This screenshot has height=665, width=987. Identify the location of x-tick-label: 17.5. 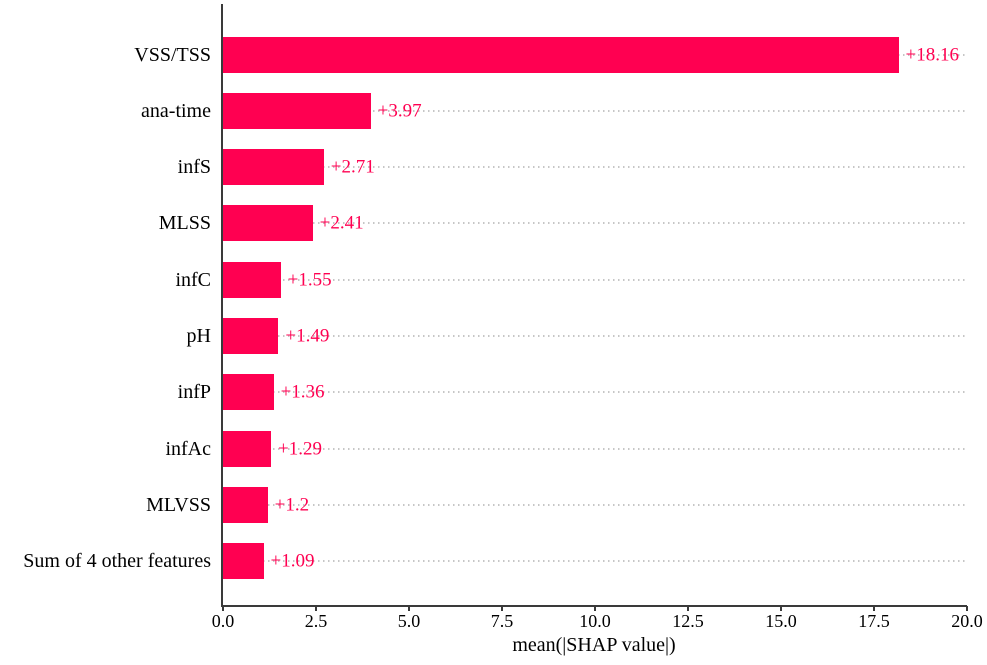
(874, 621).